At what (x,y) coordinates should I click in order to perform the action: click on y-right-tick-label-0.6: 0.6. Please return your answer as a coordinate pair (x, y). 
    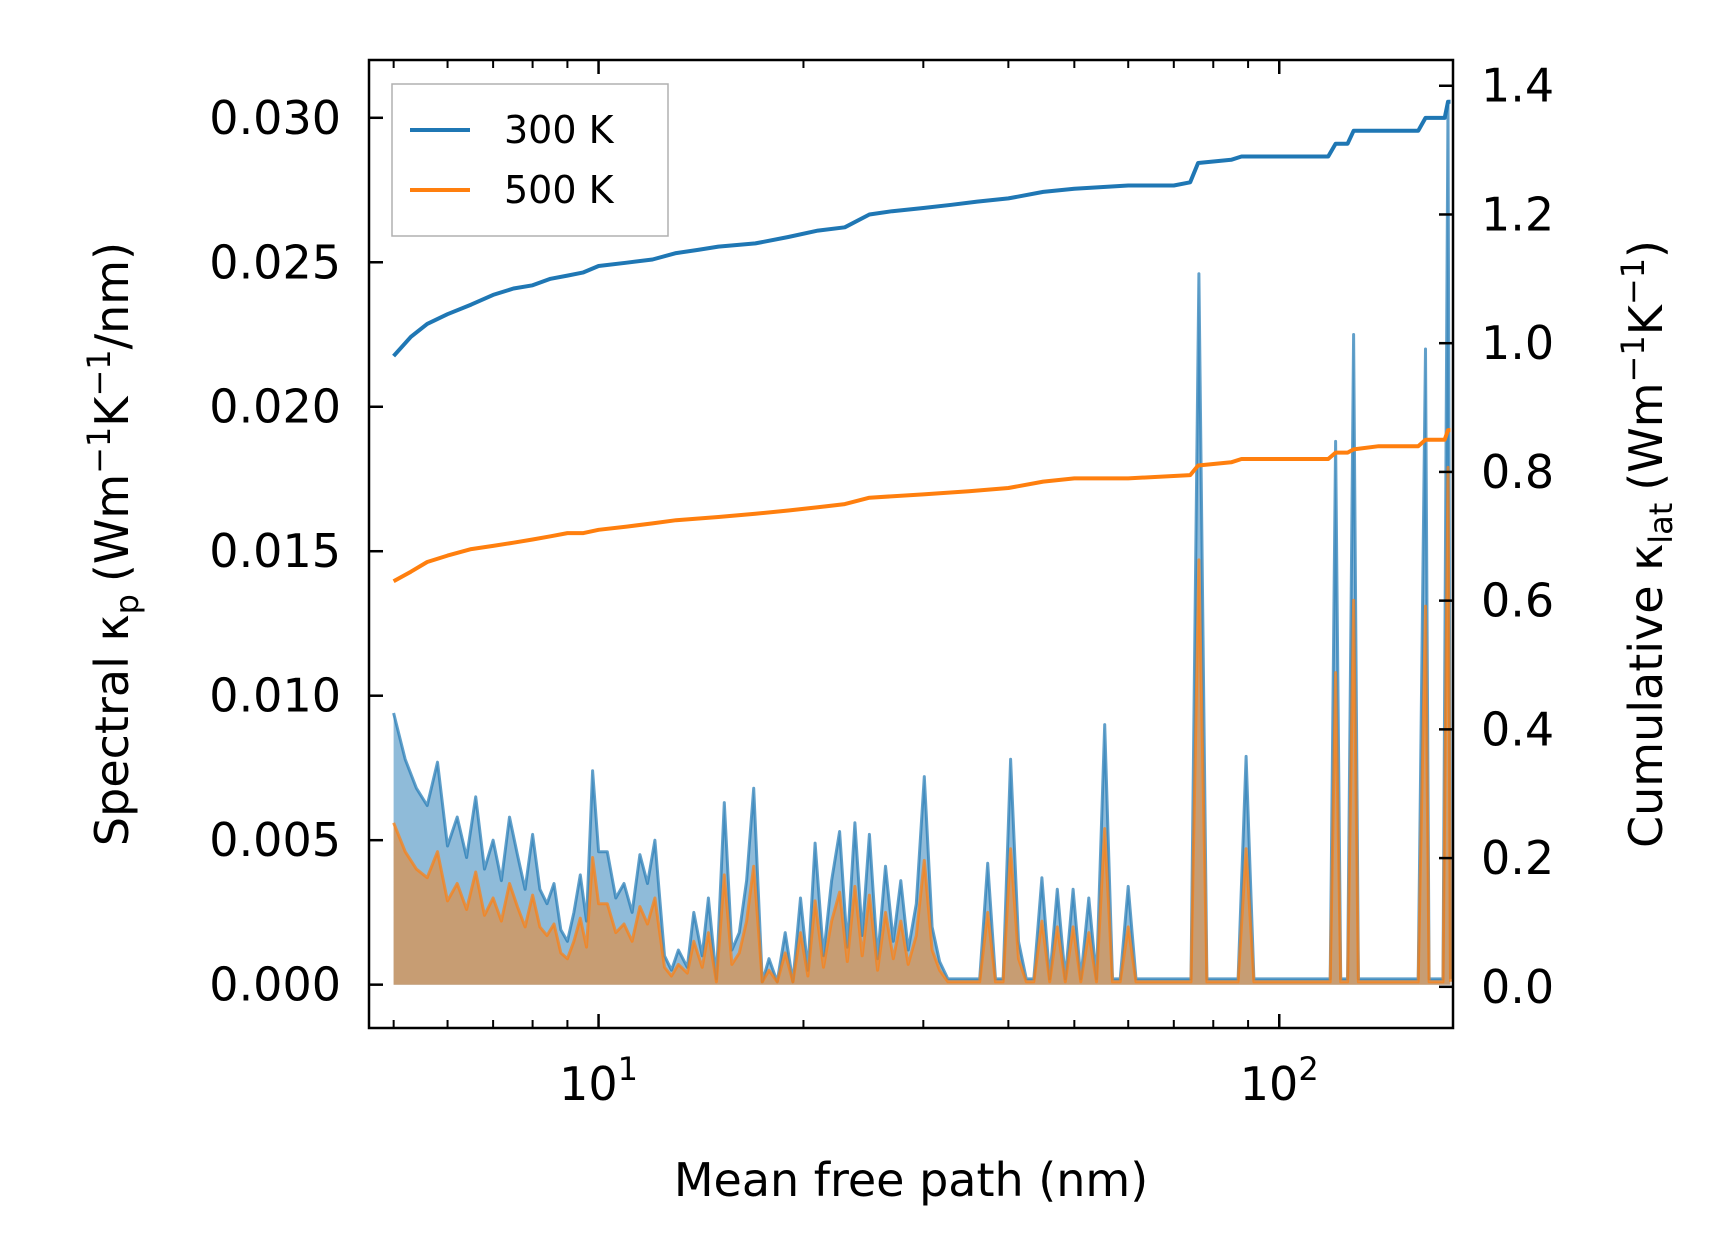
    Looking at the image, I should click on (1517, 601).